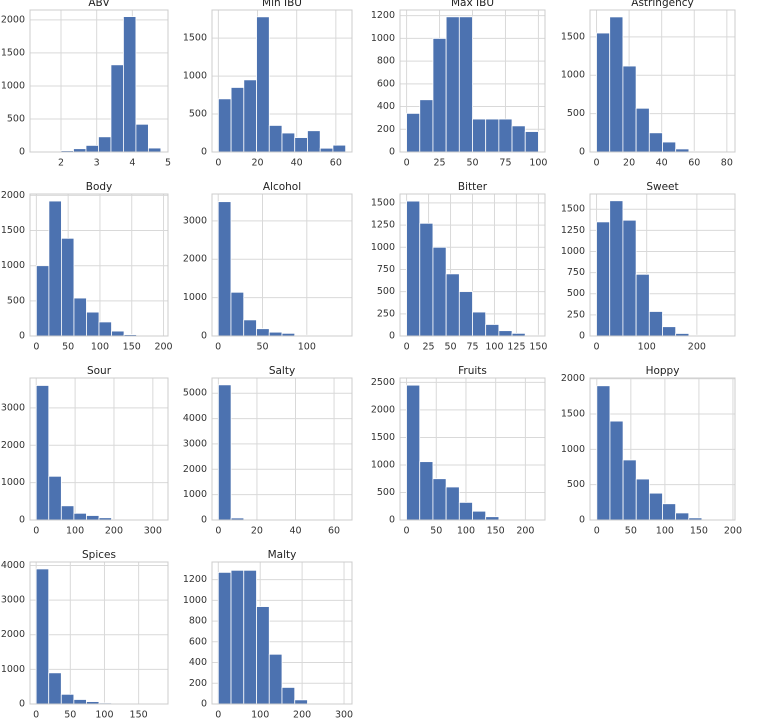 The image size is (772, 726). Describe the element at coordinates (336, 163) in the screenshot. I see `x-tick-label: 60` at that location.